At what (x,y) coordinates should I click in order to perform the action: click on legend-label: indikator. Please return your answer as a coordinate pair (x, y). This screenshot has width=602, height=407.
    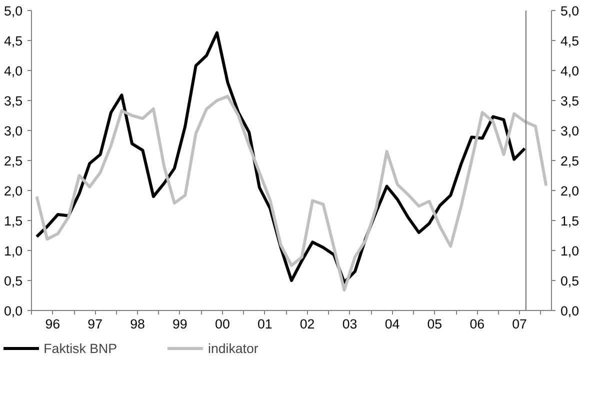
    Looking at the image, I should click on (233, 348).